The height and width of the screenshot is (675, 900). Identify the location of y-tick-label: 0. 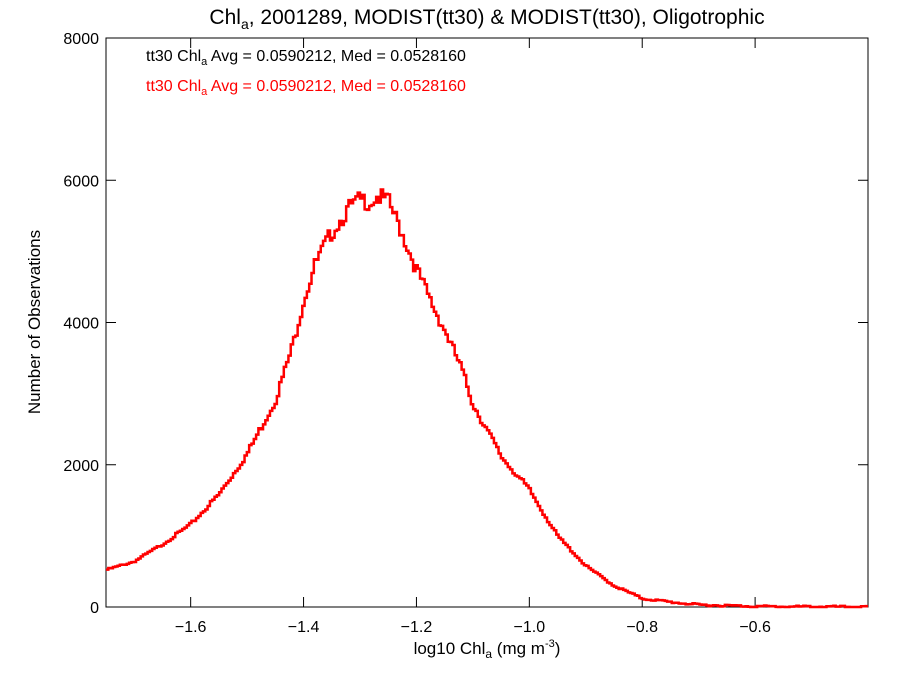
(94, 608).